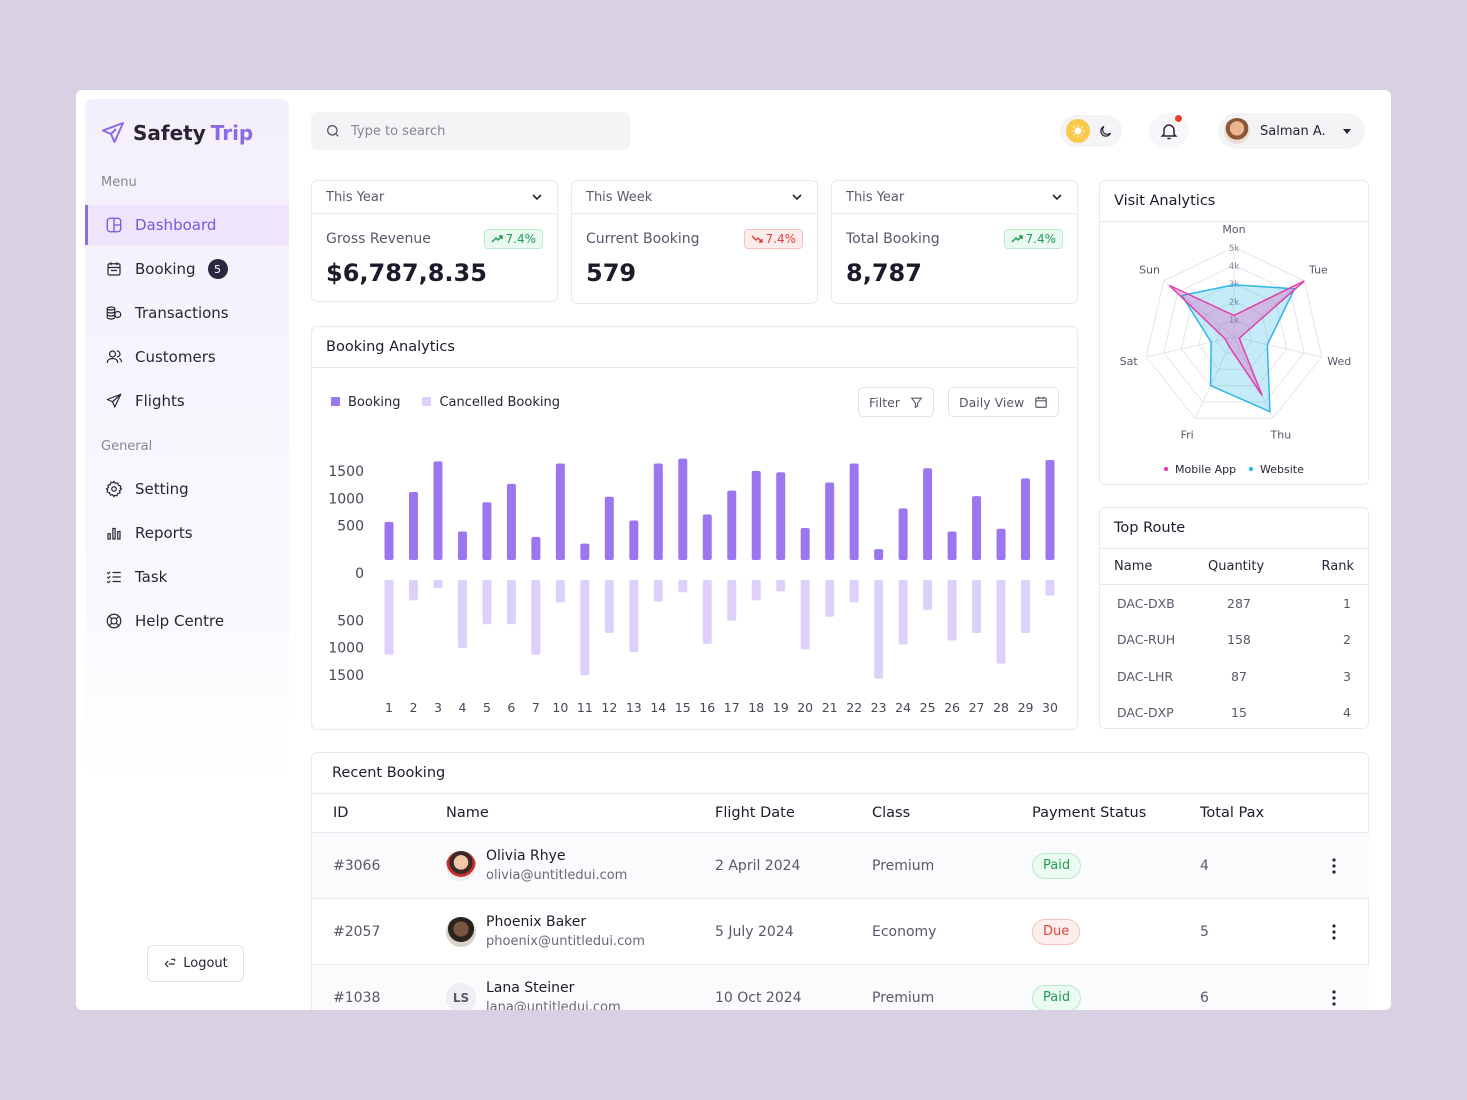 The image size is (1467, 1100). What do you see at coordinates (195, 963) in the screenshot?
I see `logout-button: Logout` at bounding box center [195, 963].